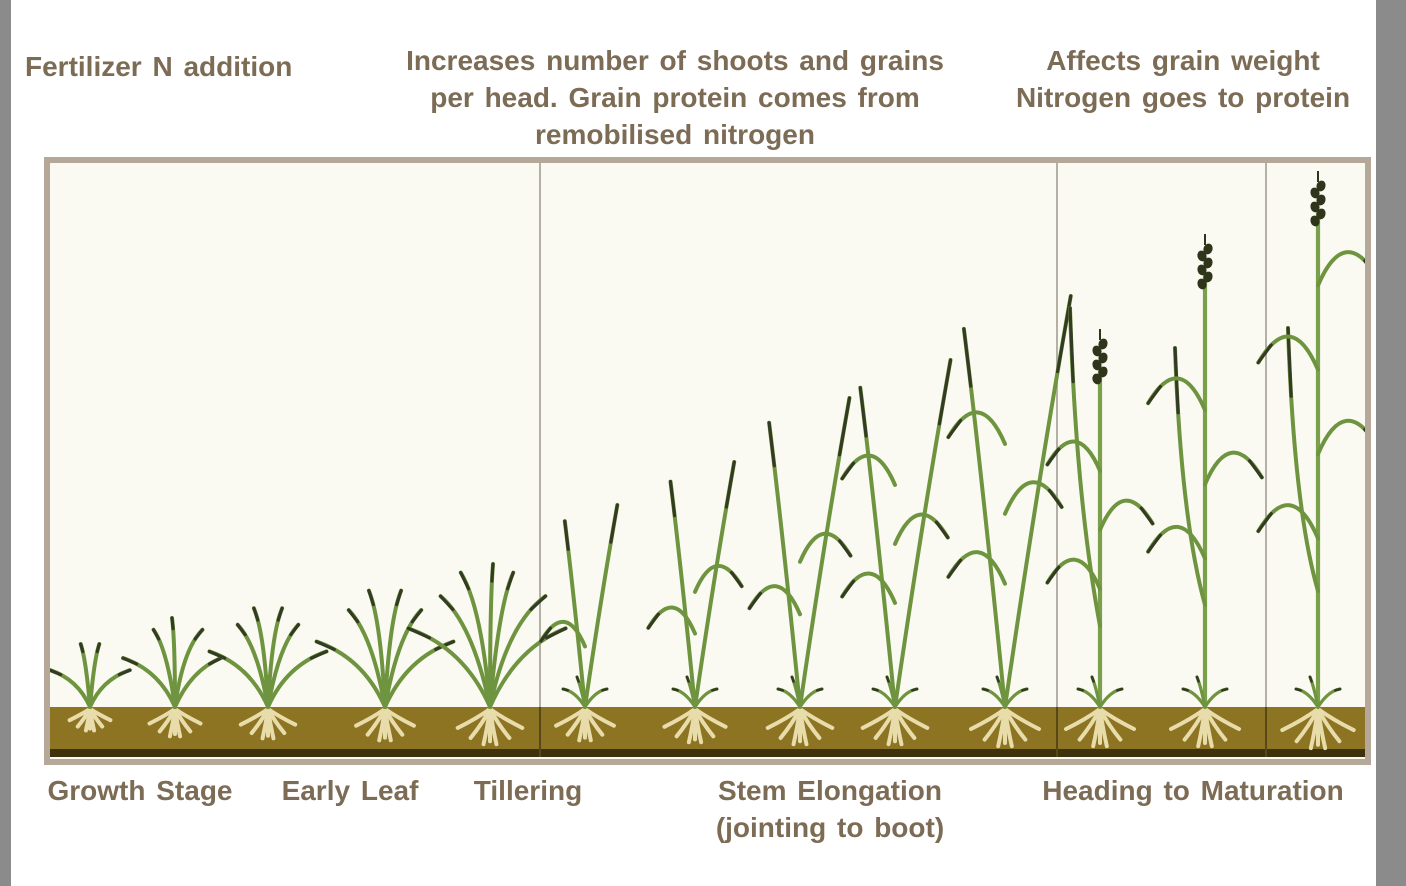 The height and width of the screenshot is (886, 1406). What do you see at coordinates (830, 809) in the screenshot?
I see `stage-label-stem-elongation: Stem Elongation (jointing to boot)` at bounding box center [830, 809].